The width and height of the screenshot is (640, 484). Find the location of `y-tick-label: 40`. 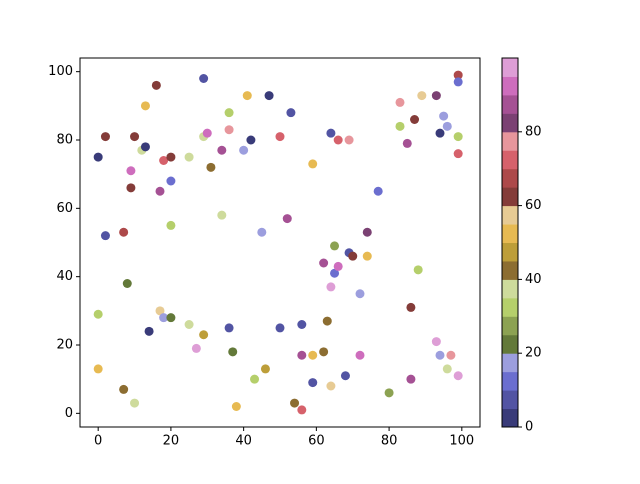

y-tick-label: 40 is located at coordinates (64, 276).